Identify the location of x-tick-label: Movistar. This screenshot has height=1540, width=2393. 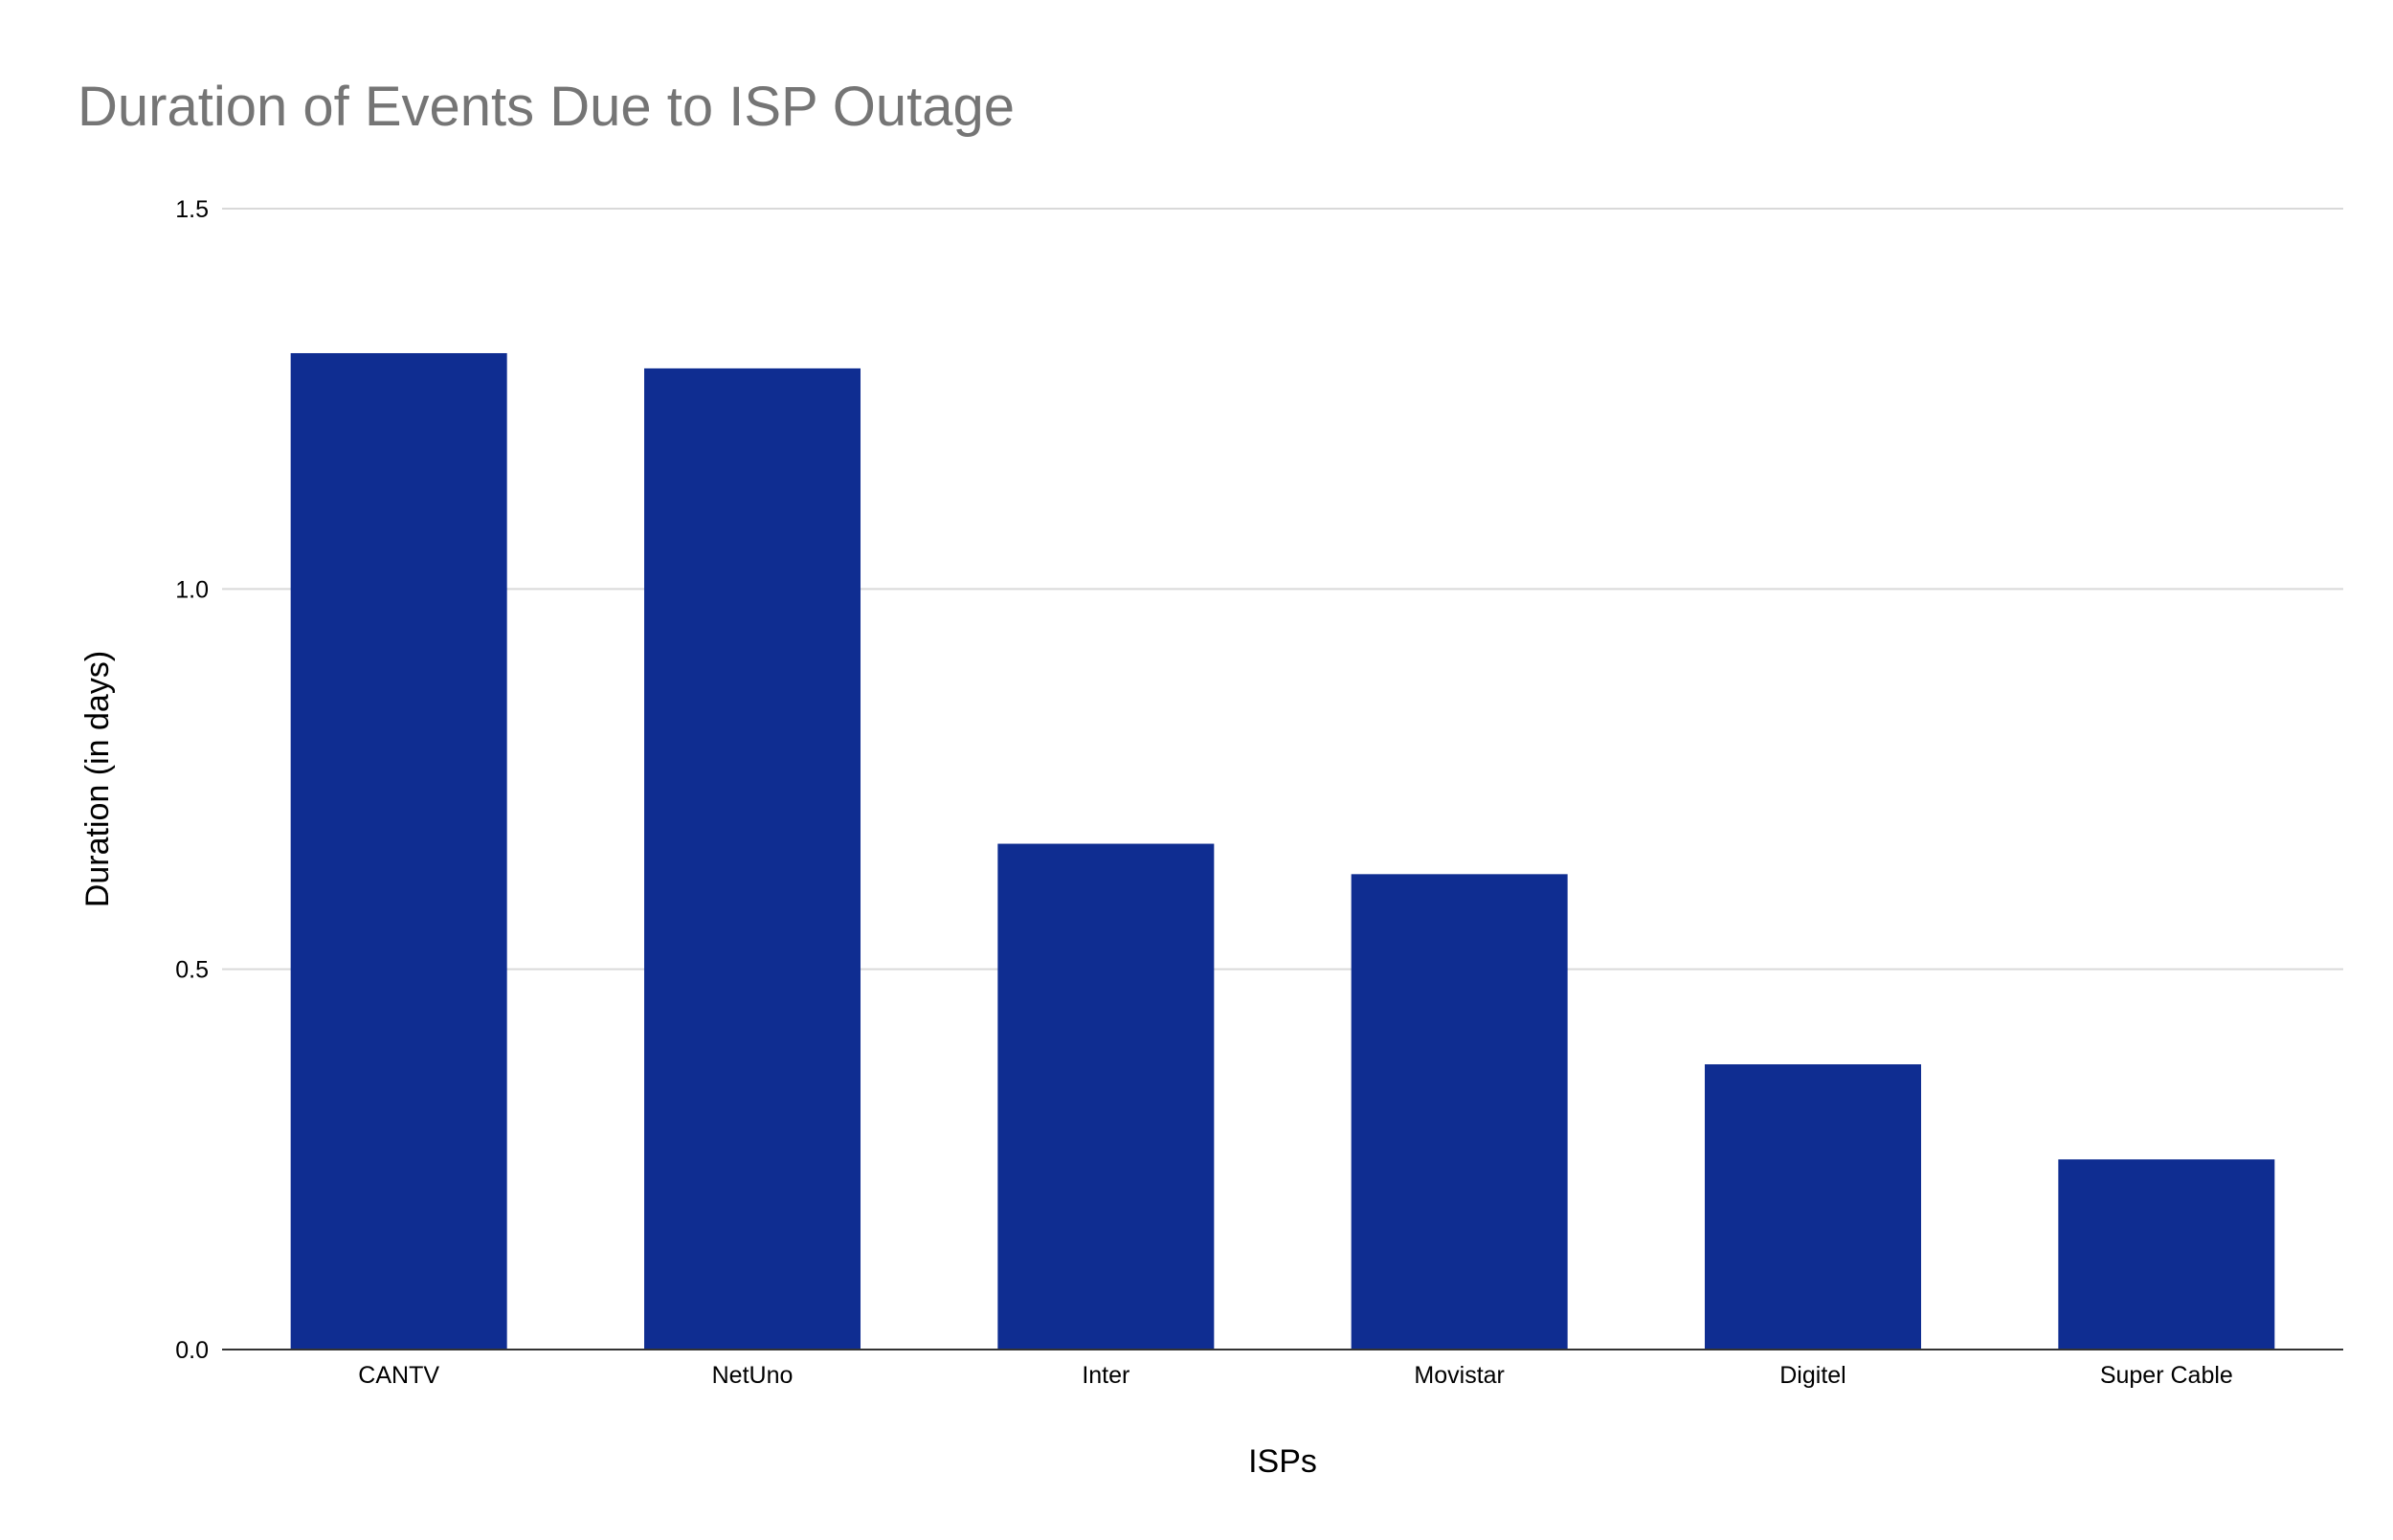
(1459, 1375).